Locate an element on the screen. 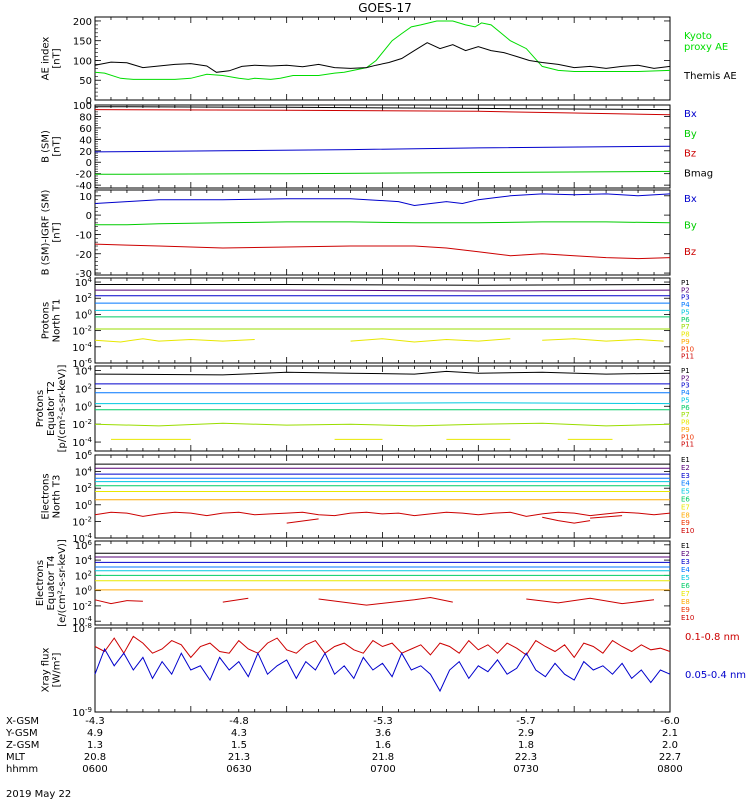  legend-entry: proxy AE is located at coordinates (706, 47).